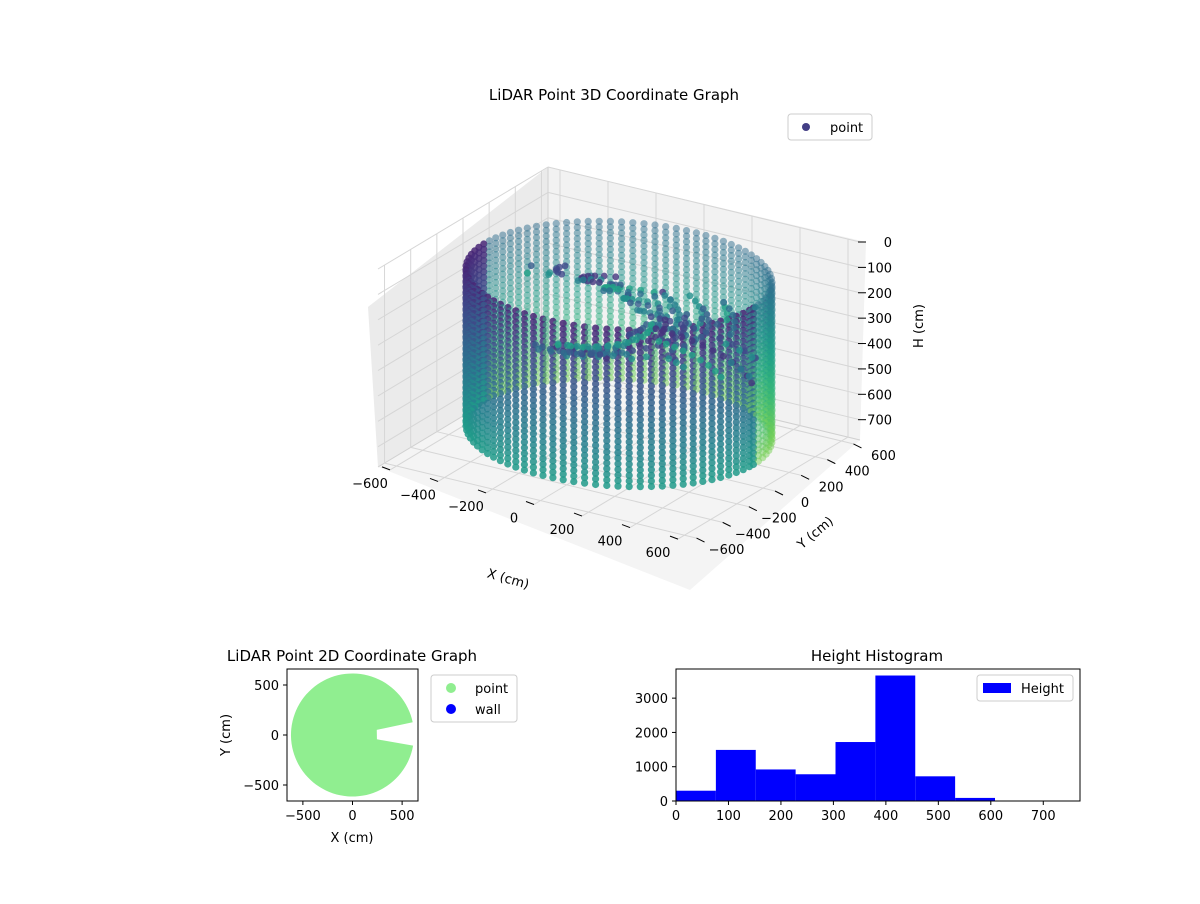 This screenshot has width=1200, height=904. What do you see at coordinates (402, 816) in the screenshot?
I see `x-tick-label-2d: 500` at bounding box center [402, 816].